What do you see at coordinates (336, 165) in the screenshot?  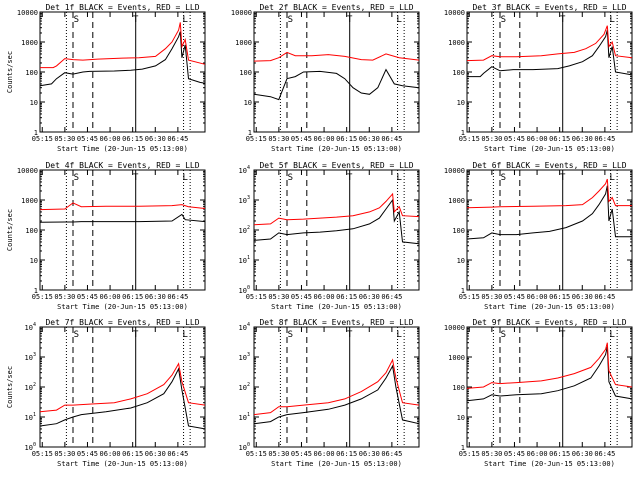 I see `panel-title: Det 5f_BLACK = Events, RED = LLD` at bounding box center [336, 165].